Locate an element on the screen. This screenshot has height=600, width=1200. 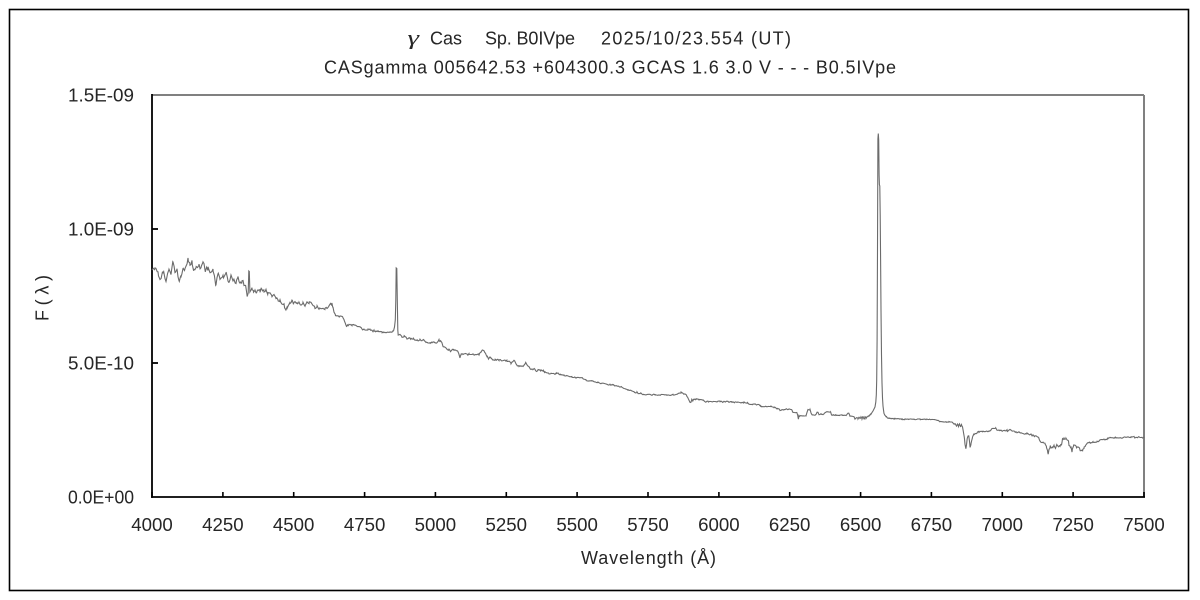
svg-text: 7000 is located at coordinates (1003, 525).